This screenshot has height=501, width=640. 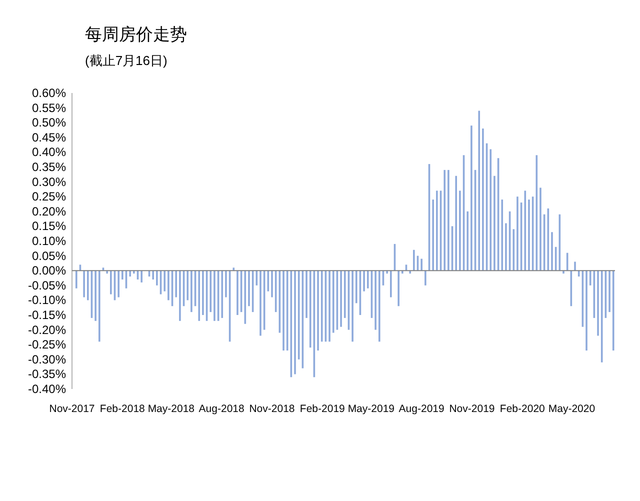 What do you see at coordinates (47, 329) in the screenshot?
I see `y-tick-label: -0.20%` at bounding box center [47, 329].